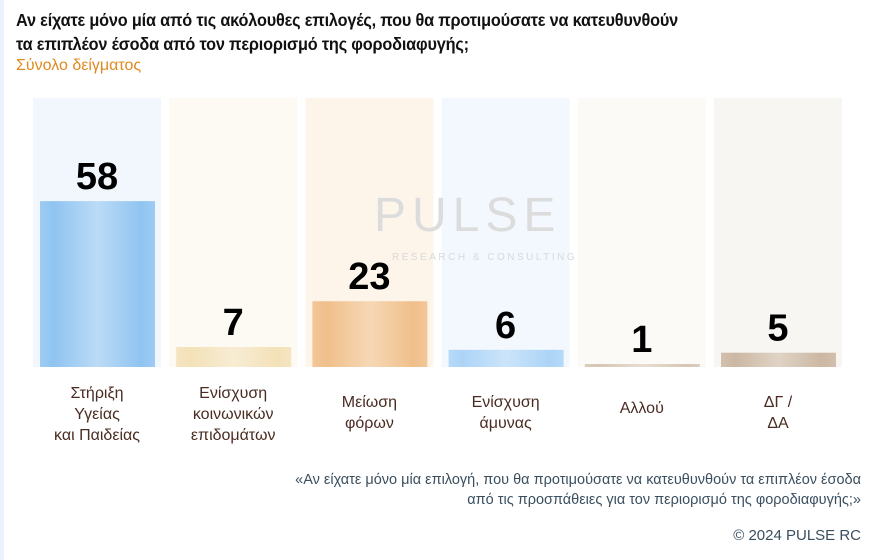 The height and width of the screenshot is (560, 889). What do you see at coordinates (2, 280) in the screenshot?
I see `left-edge-stripe` at bounding box center [2, 280].